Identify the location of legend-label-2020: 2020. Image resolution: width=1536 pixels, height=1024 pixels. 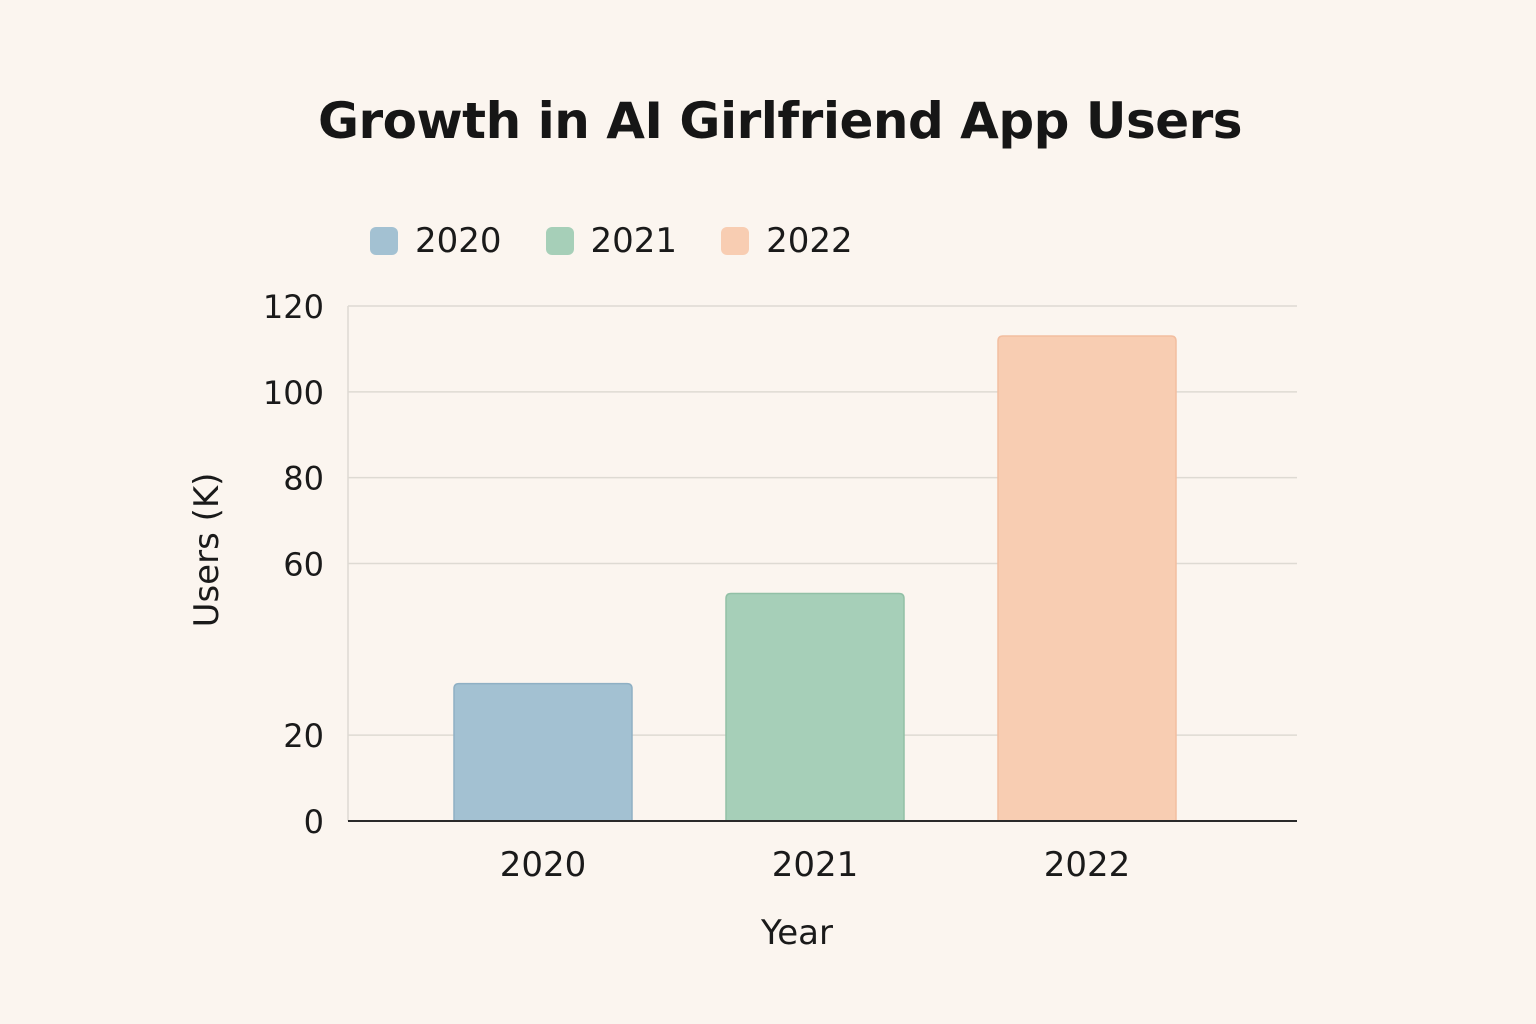
(458, 241).